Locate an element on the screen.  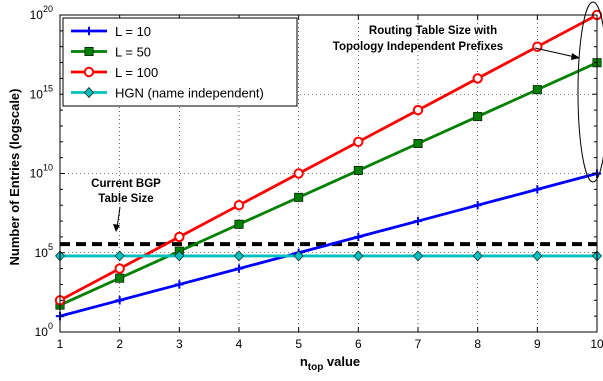
routing-annotation-arrow is located at coordinates (555, 52).